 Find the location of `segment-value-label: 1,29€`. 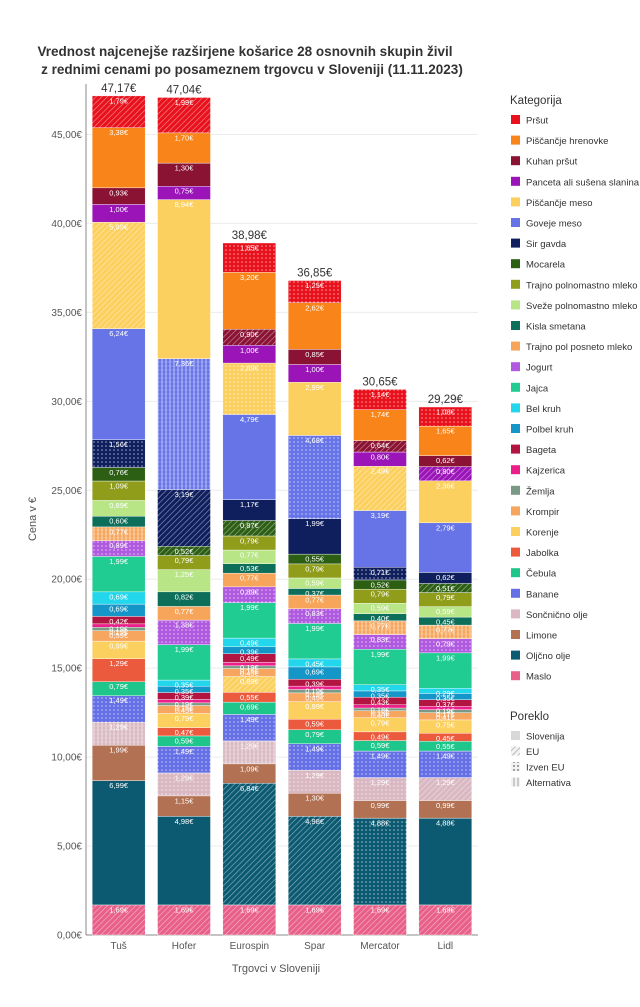

segment-value-label: 1,29€ is located at coordinates (119, 727).